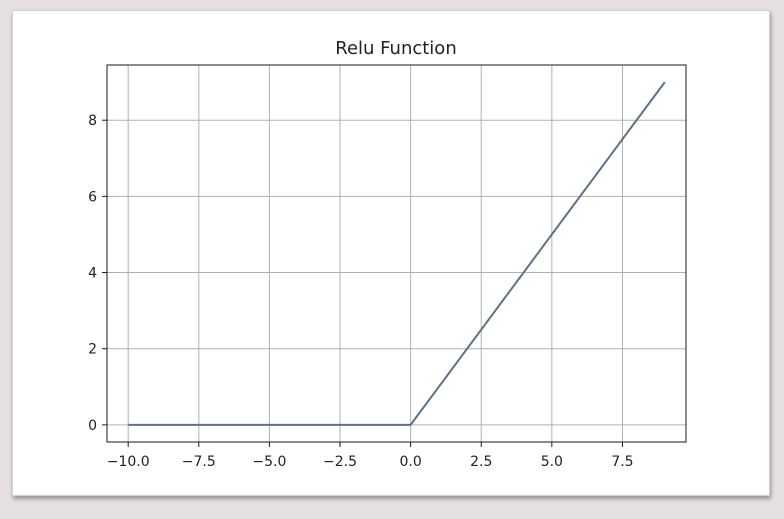 This screenshot has height=519, width=784. What do you see at coordinates (622, 462) in the screenshot?
I see `x-tick-label: 7.5` at bounding box center [622, 462].